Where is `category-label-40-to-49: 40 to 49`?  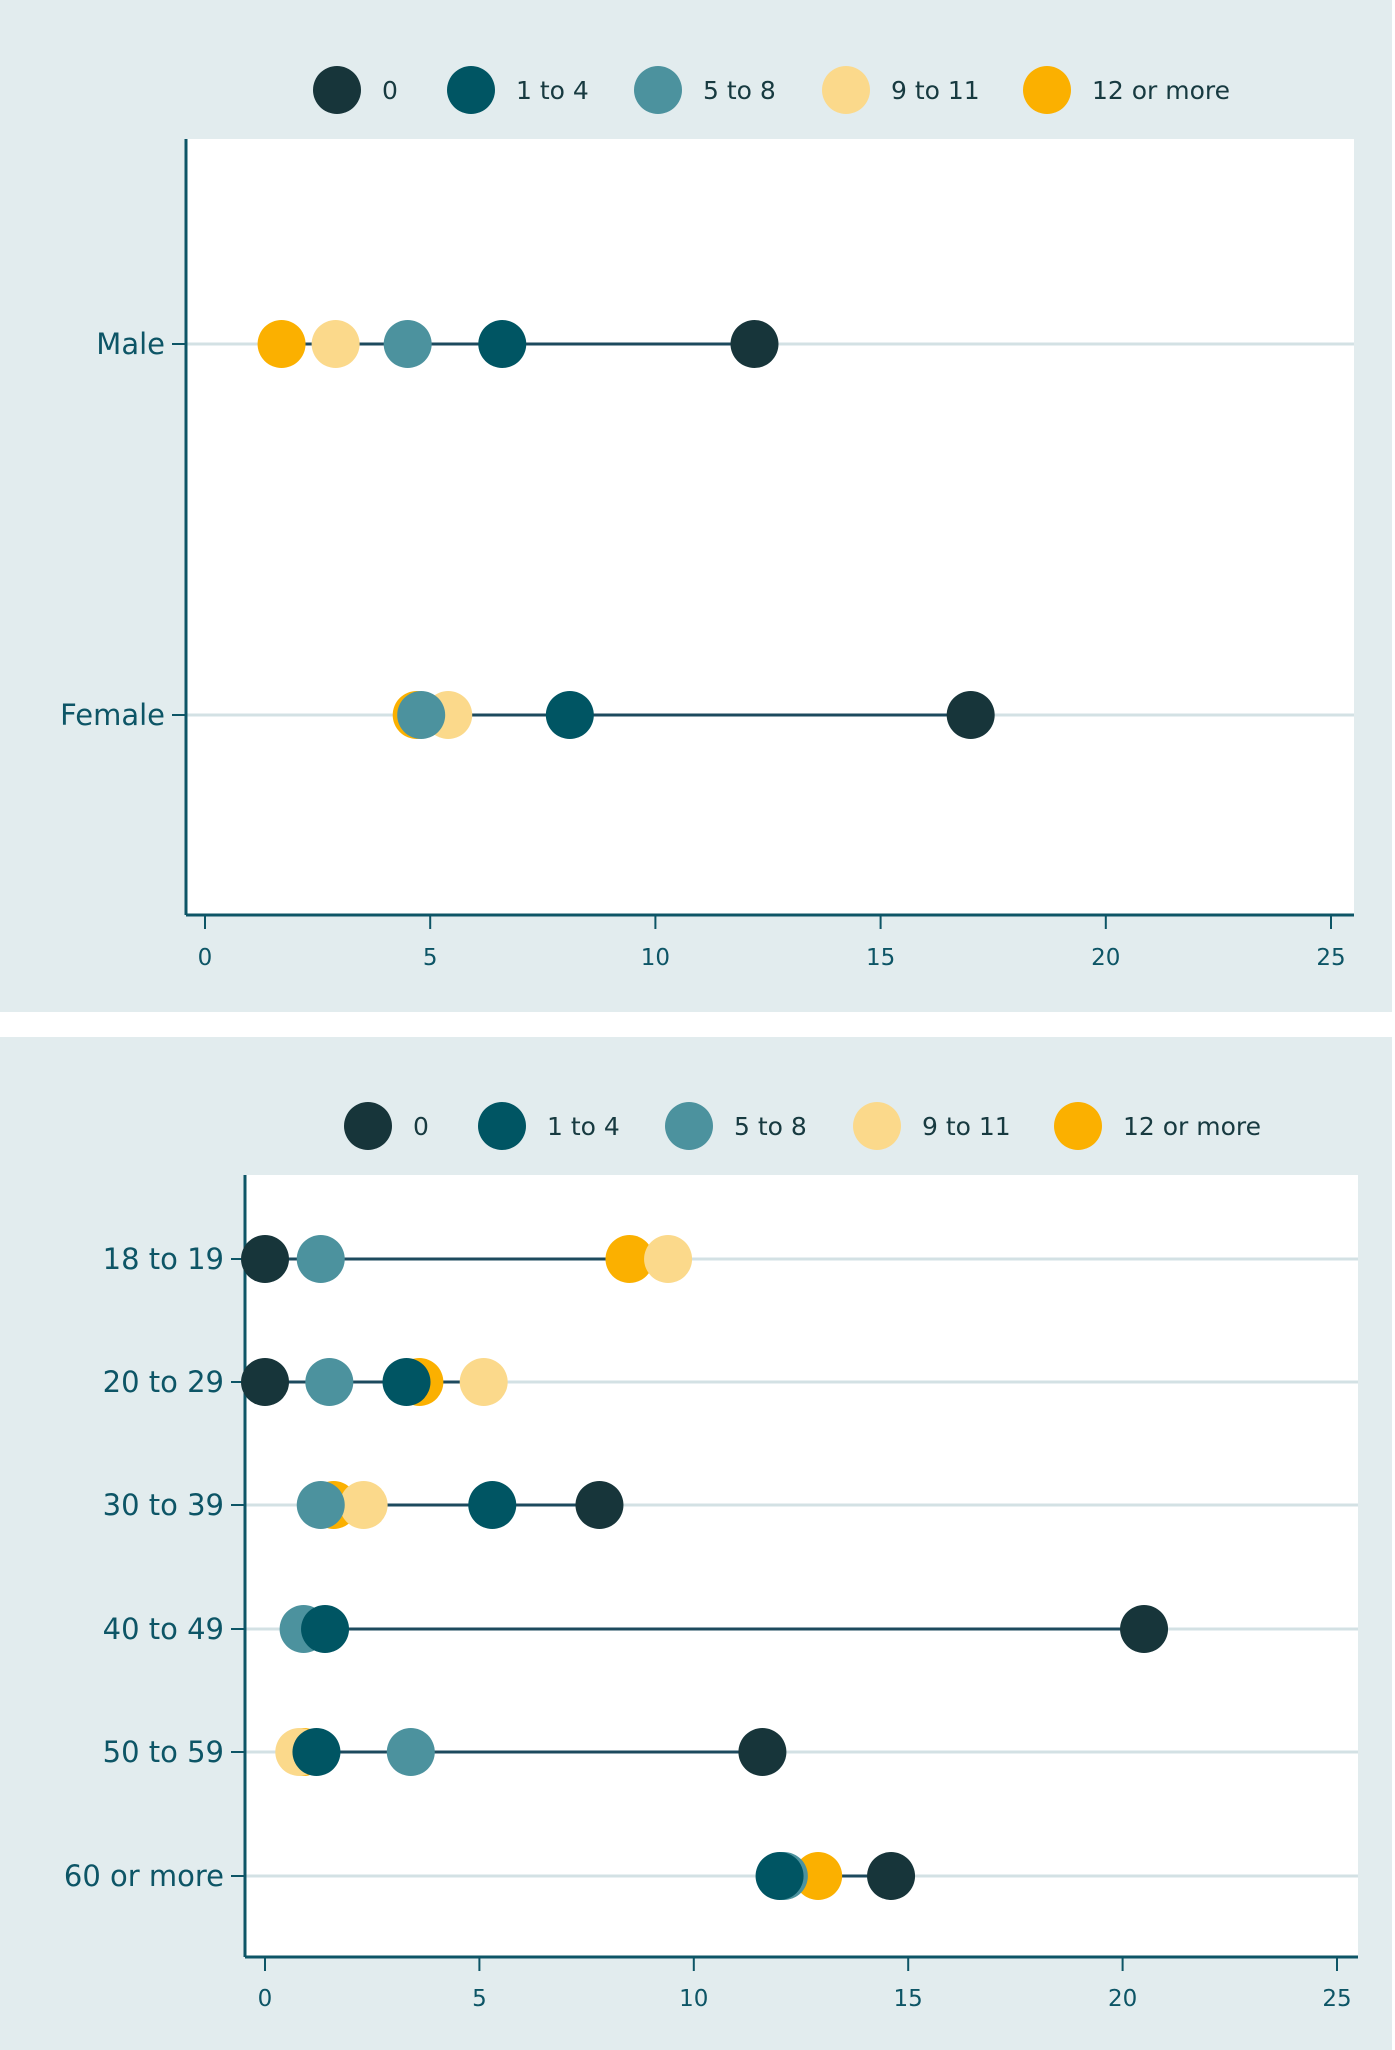
category-label-40-to-49: 40 to 49 is located at coordinates (163, 1629).